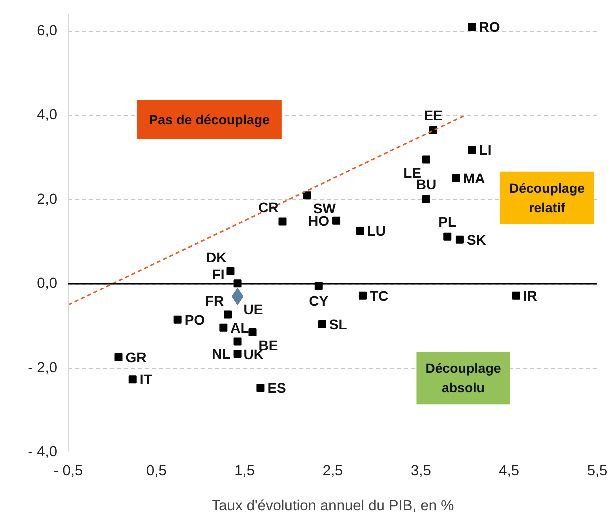 The width and height of the screenshot is (608, 517). What do you see at coordinates (333, 506) in the screenshot?
I see `x-axis-title: Taux d'évolution annuel du PIB, en %` at bounding box center [333, 506].